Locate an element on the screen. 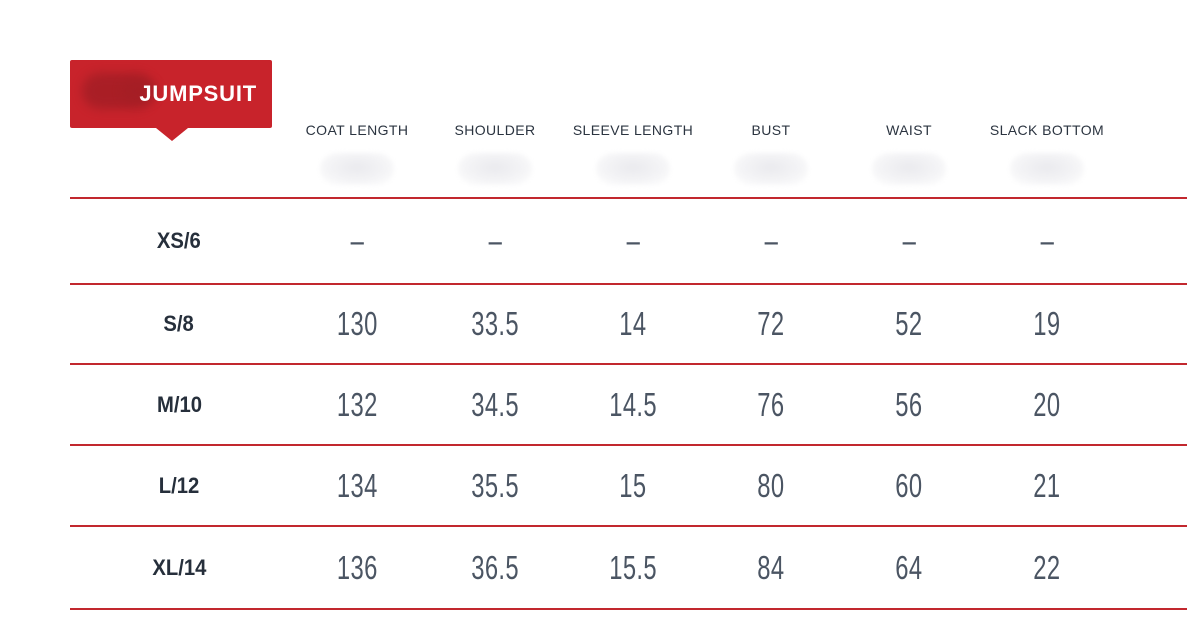  measurement-value: 14 is located at coordinates (633, 323).